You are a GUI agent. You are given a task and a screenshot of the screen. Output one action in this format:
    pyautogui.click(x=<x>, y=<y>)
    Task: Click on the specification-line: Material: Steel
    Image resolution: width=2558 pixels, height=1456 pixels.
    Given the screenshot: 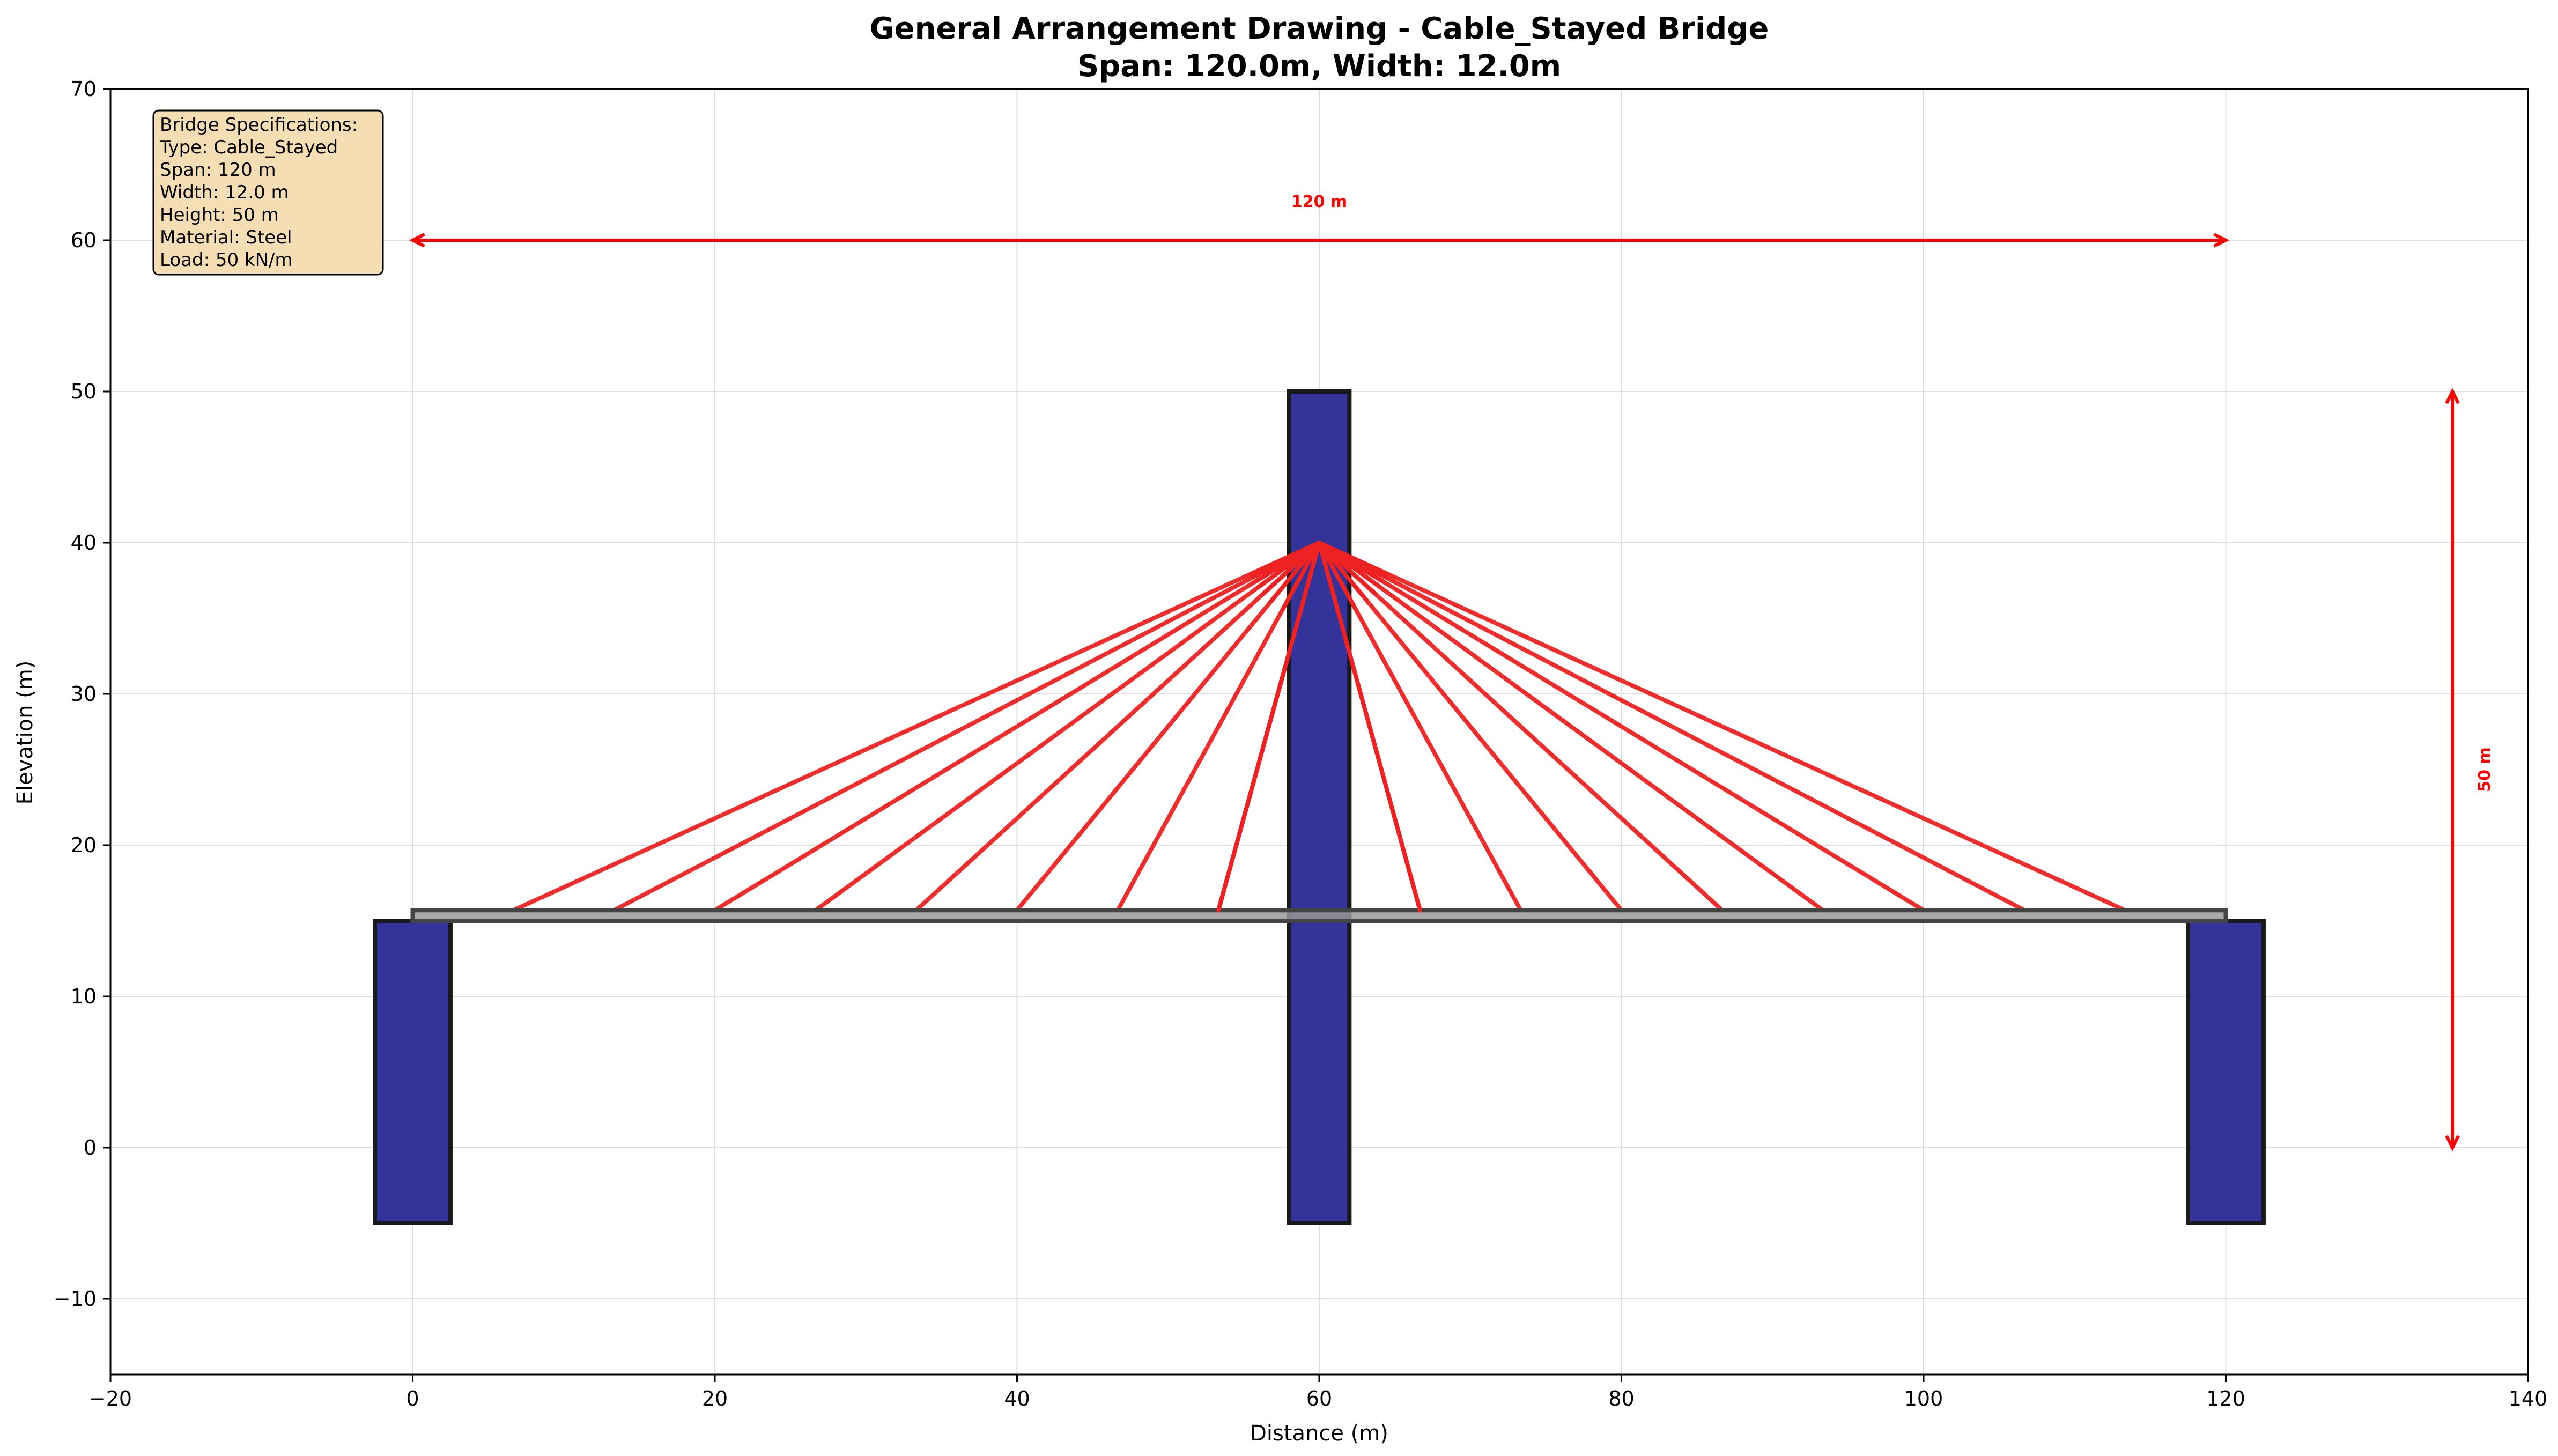 What is the action you would take?
    pyautogui.click(x=226, y=238)
    